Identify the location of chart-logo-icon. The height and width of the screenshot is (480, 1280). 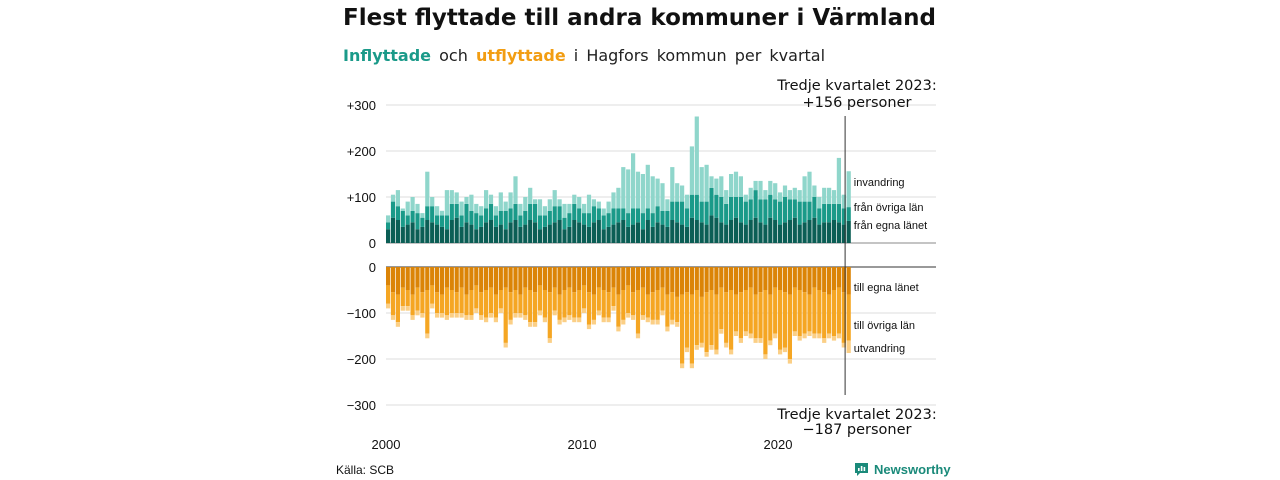
(861, 469).